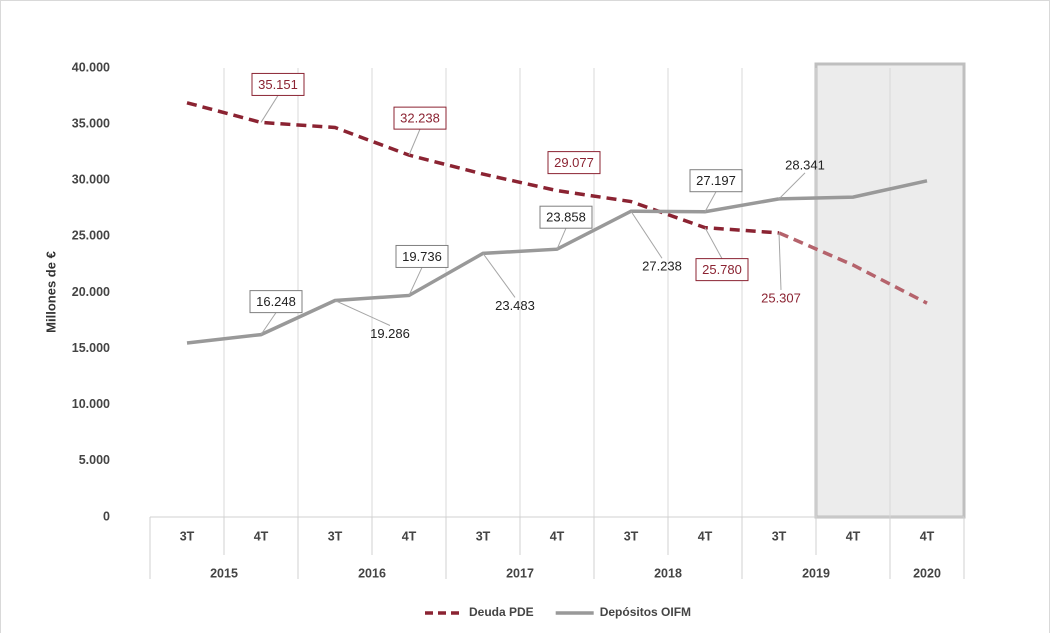 The width and height of the screenshot is (1056, 633). I want to click on y-tick-label: 30.000, so click(91, 180).